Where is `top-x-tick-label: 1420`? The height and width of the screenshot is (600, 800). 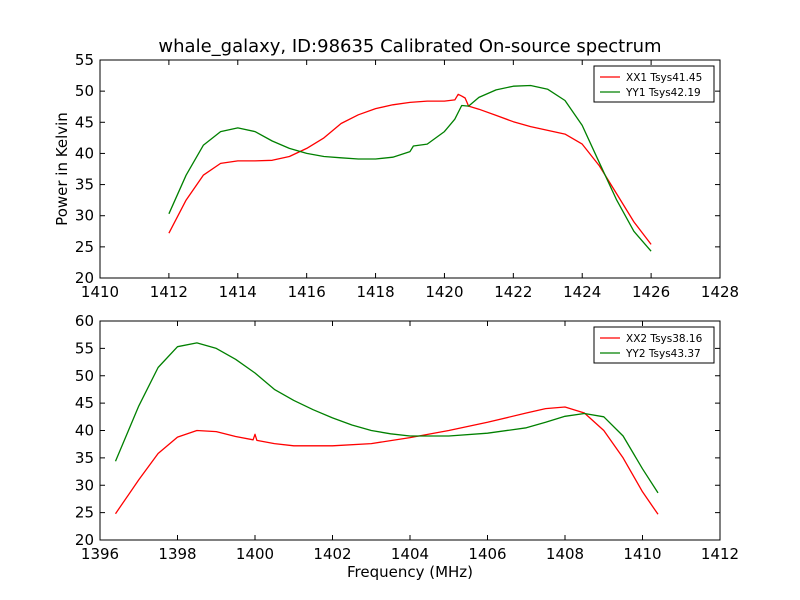
top-x-tick-label: 1420 is located at coordinates (444, 292).